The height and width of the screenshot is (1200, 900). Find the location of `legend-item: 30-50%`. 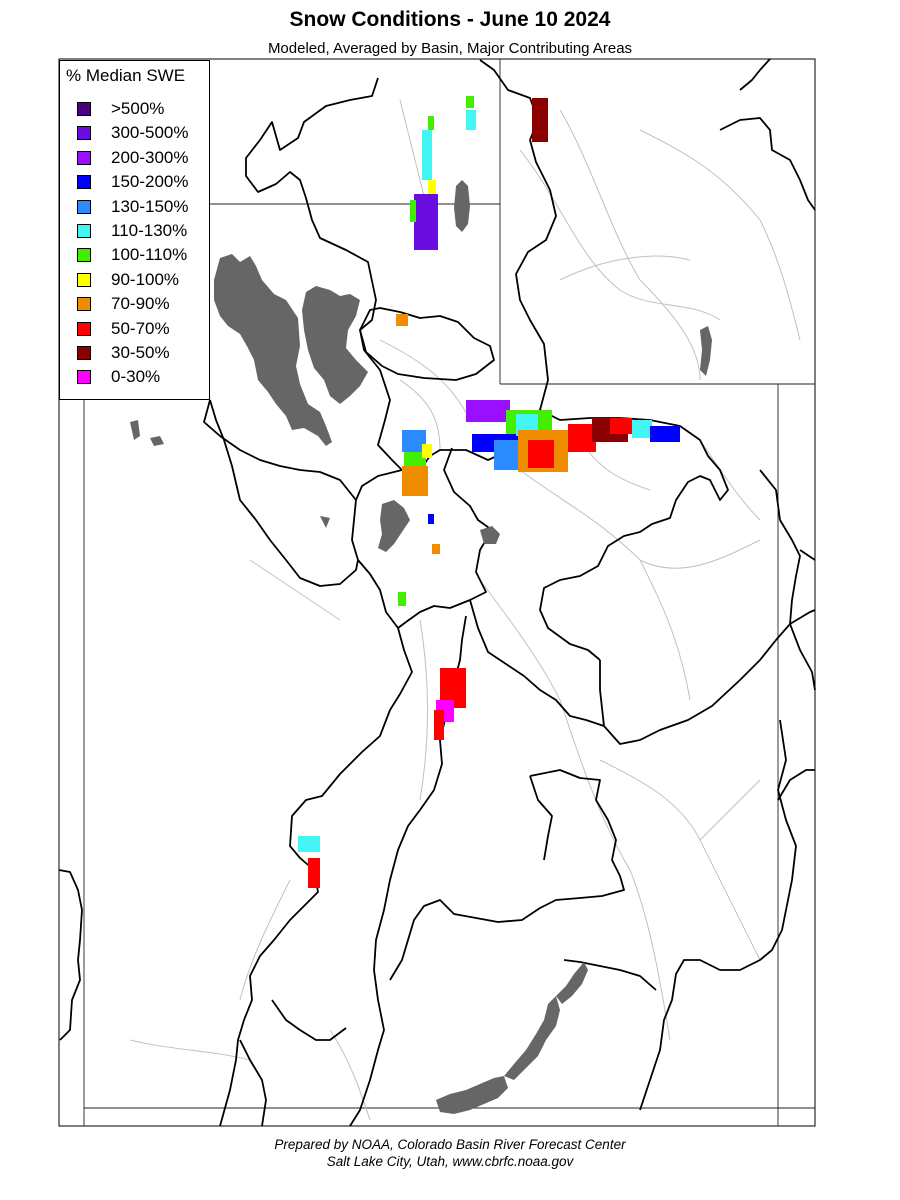

legend-item: 30-50% is located at coordinates (123, 353).